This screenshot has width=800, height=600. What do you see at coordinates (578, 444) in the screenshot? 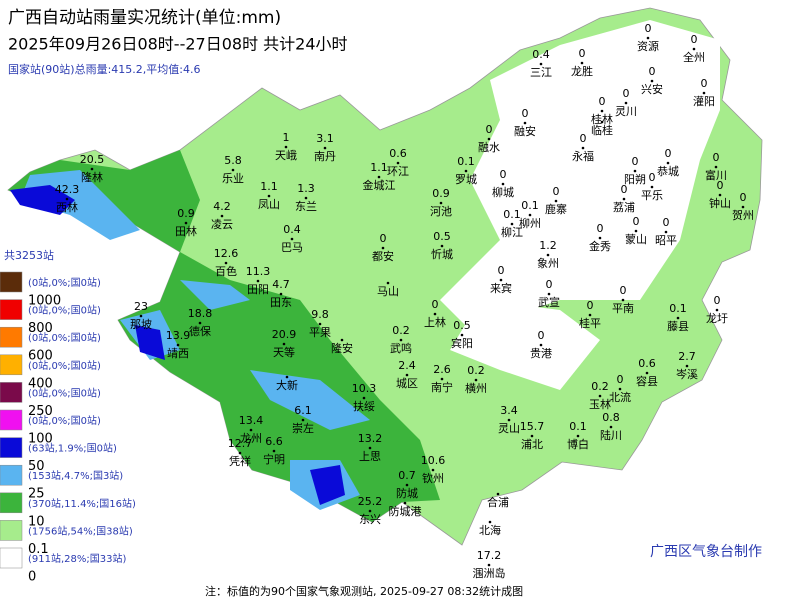
I see `station-name: 博白` at bounding box center [578, 444].